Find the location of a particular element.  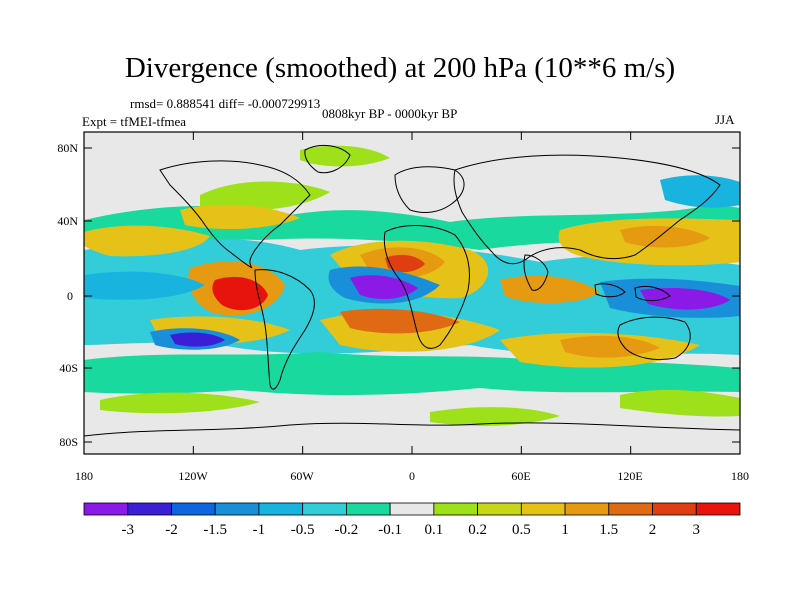

colorbar-label: 0.1 is located at coordinates (433, 530).